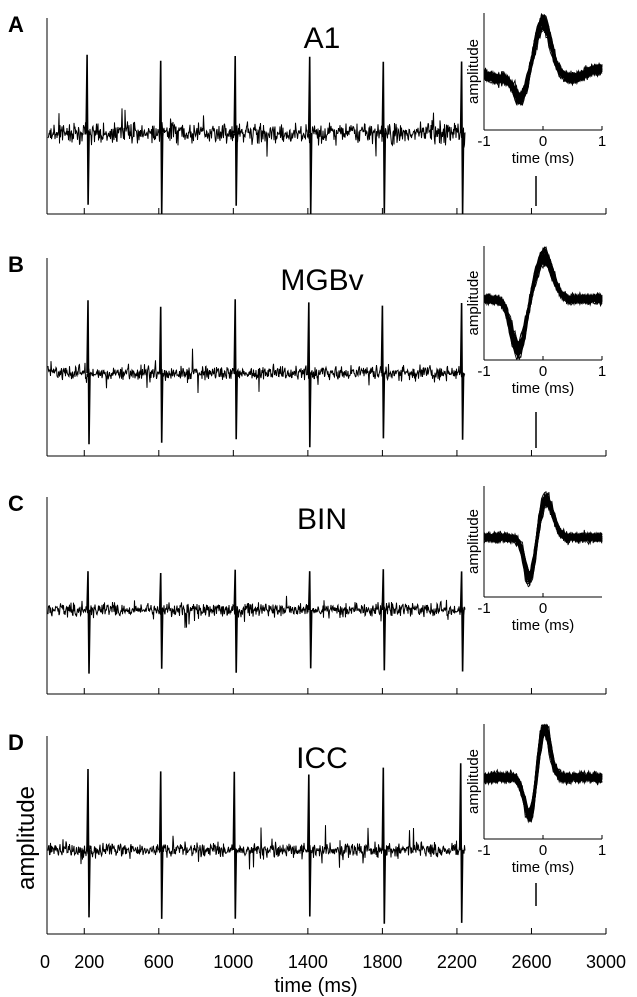 Image resolution: width=637 pixels, height=997 pixels. I want to click on x-tick-label: 1000, so click(233, 962).